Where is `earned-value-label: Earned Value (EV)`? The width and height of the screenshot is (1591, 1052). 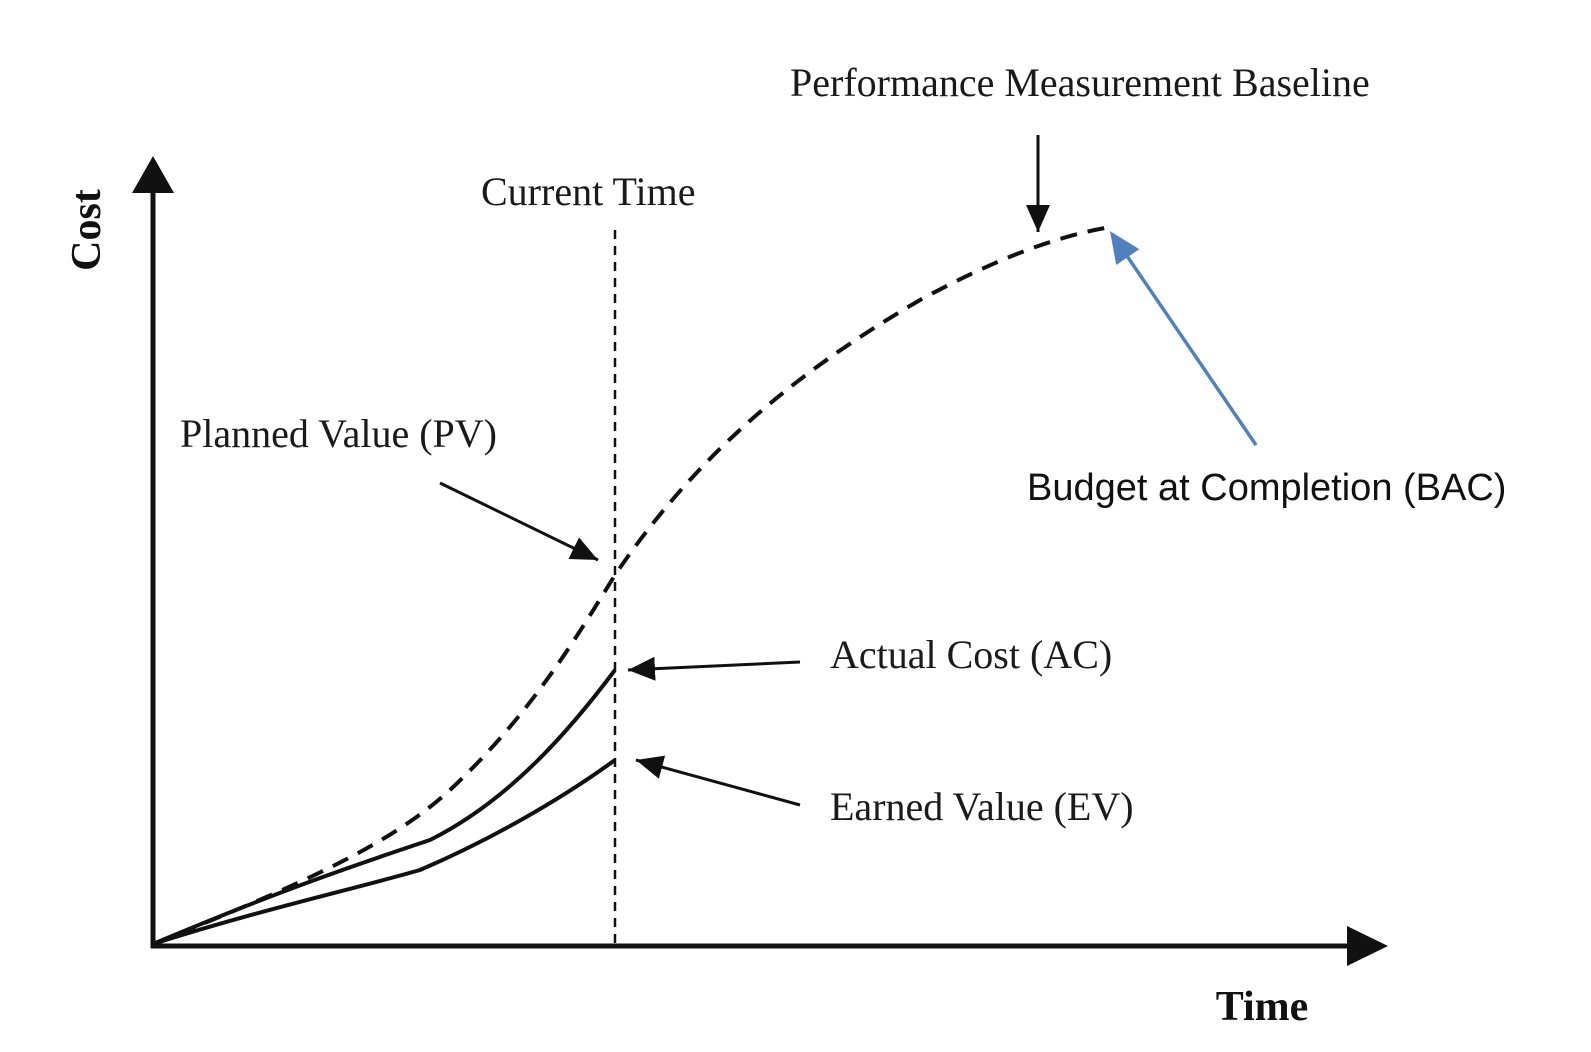 earned-value-label: Earned Value (EV) is located at coordinates (982, 806).